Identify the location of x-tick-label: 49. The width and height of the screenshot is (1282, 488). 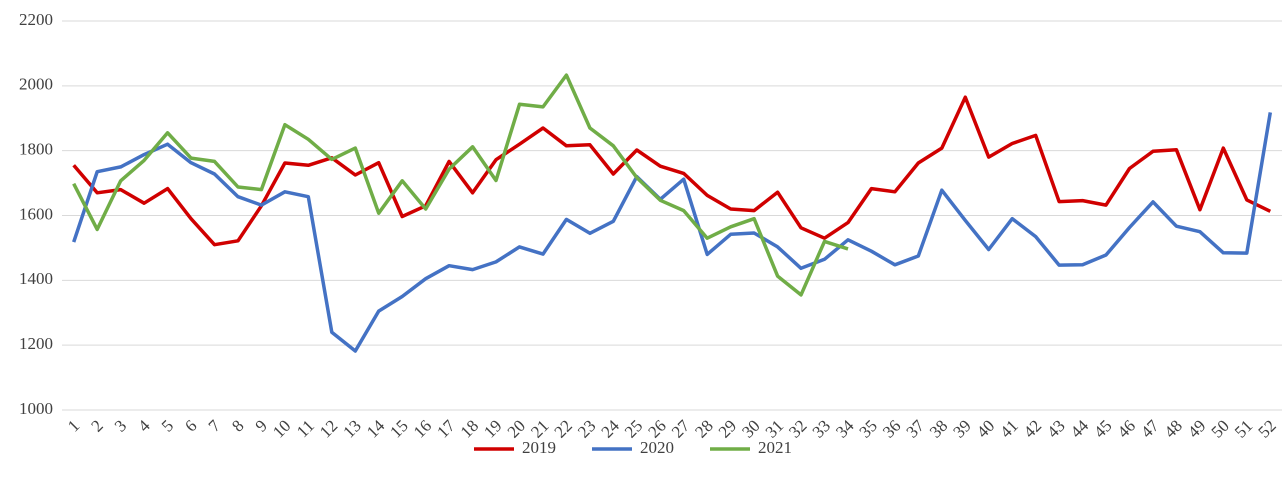
(1196, 428).